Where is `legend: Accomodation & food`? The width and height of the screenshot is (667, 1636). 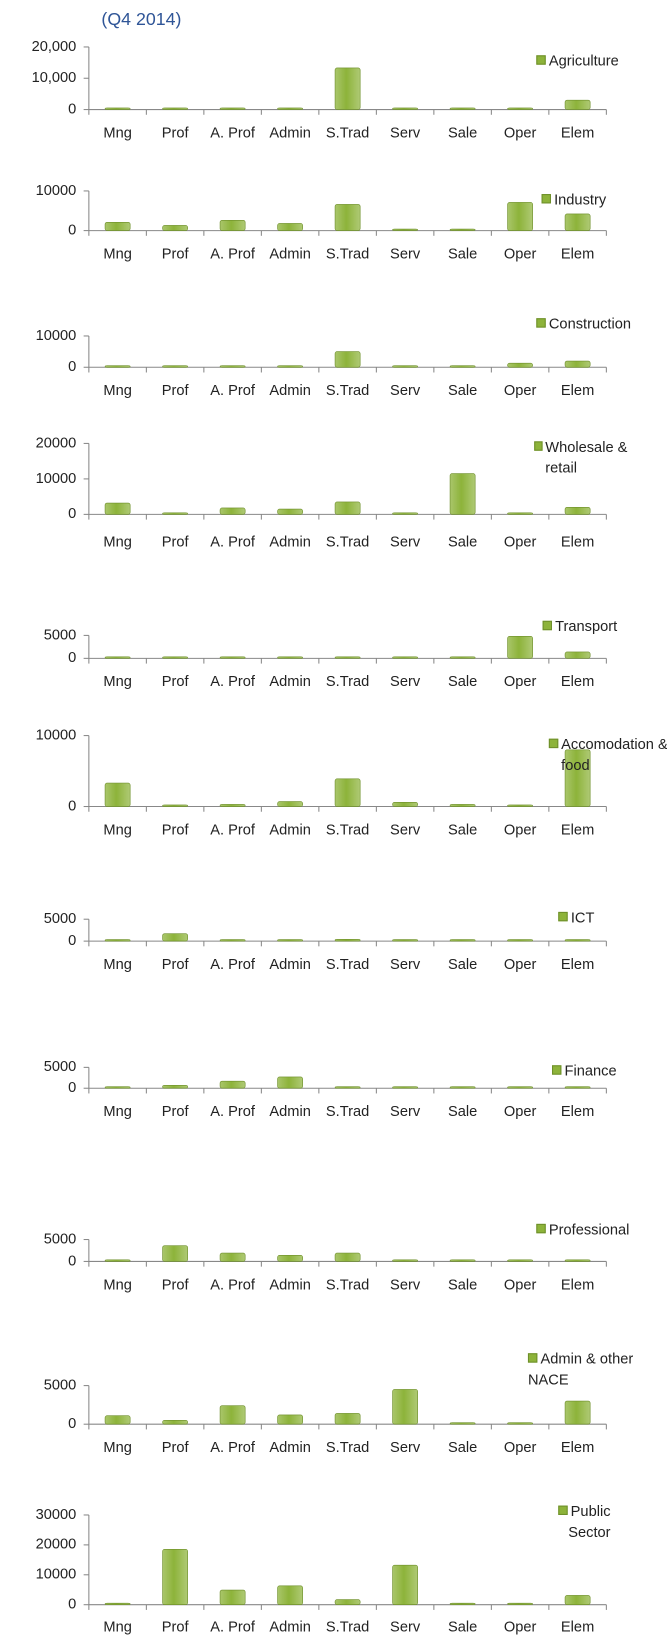
legend: Accomodation & food is located at coordinates (607, 754).